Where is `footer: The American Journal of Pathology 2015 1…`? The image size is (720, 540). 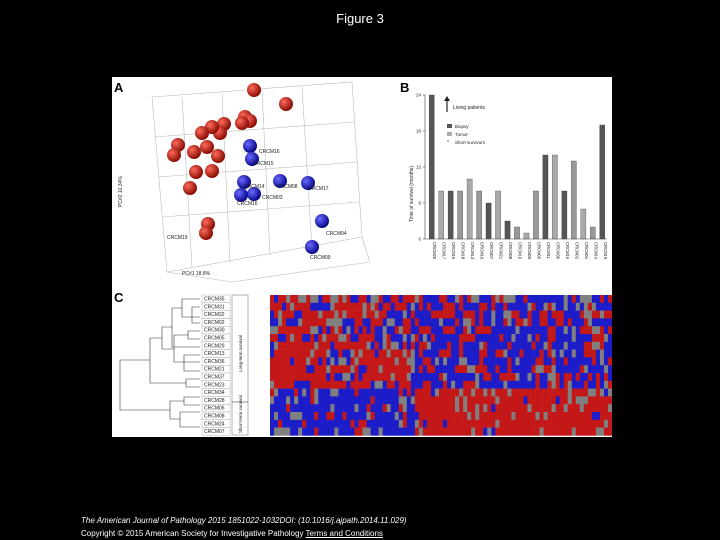 footer: The American Journal of Pathology 2015 1… is located at coordinates (244, 527).